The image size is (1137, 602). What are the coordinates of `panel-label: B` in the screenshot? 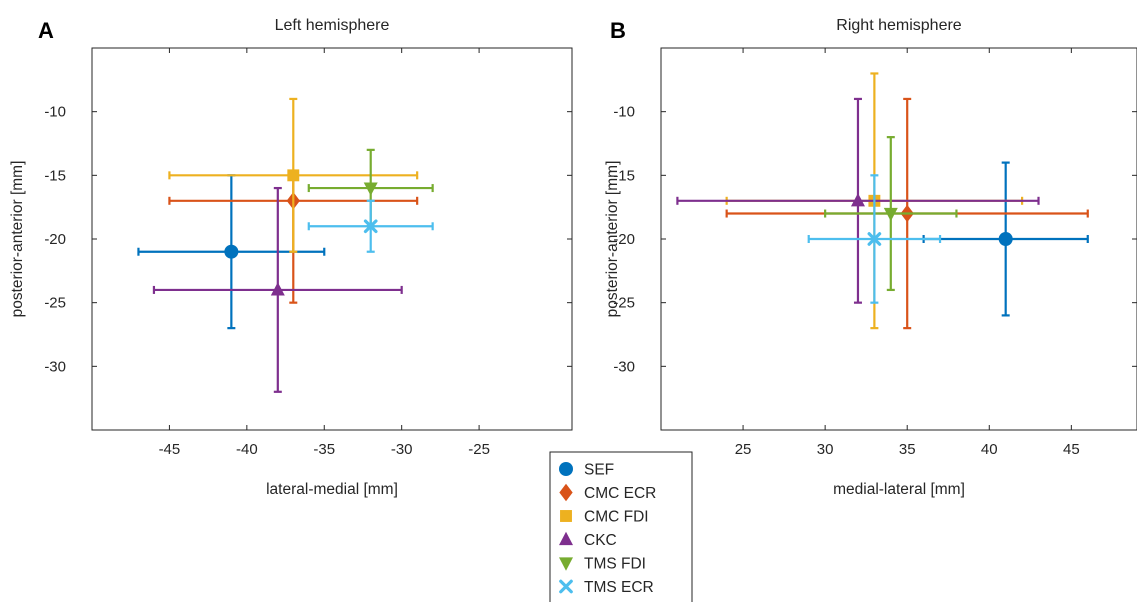 It's located at (618, 30).